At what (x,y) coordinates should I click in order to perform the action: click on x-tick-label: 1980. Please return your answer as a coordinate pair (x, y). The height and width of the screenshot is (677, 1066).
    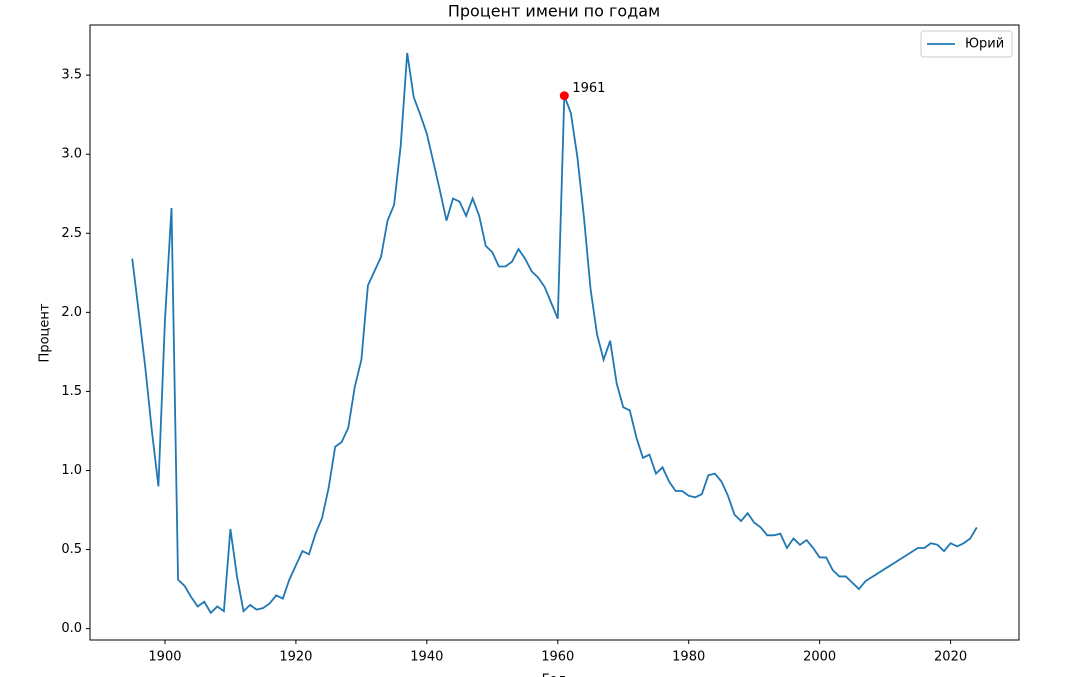
    Looking at the image, I should click on (688, 657).